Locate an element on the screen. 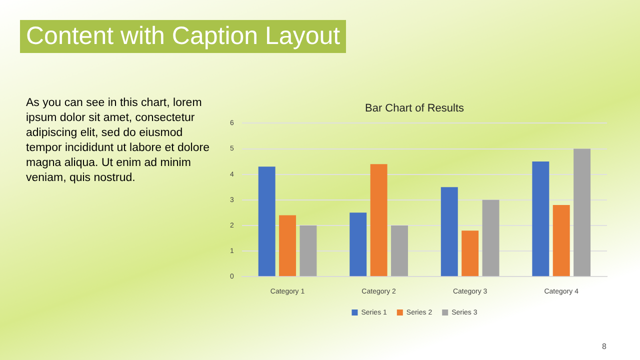  text: As you can see in this chart, lorem ipsum dolor sit amet, consectetur adipiscing elit, sed do eiusmod tempor incididunt ut labore et dolore magna aliqua. Ut enim ad minim veniam, quis nostrud. is located at coordinates (118, 141).